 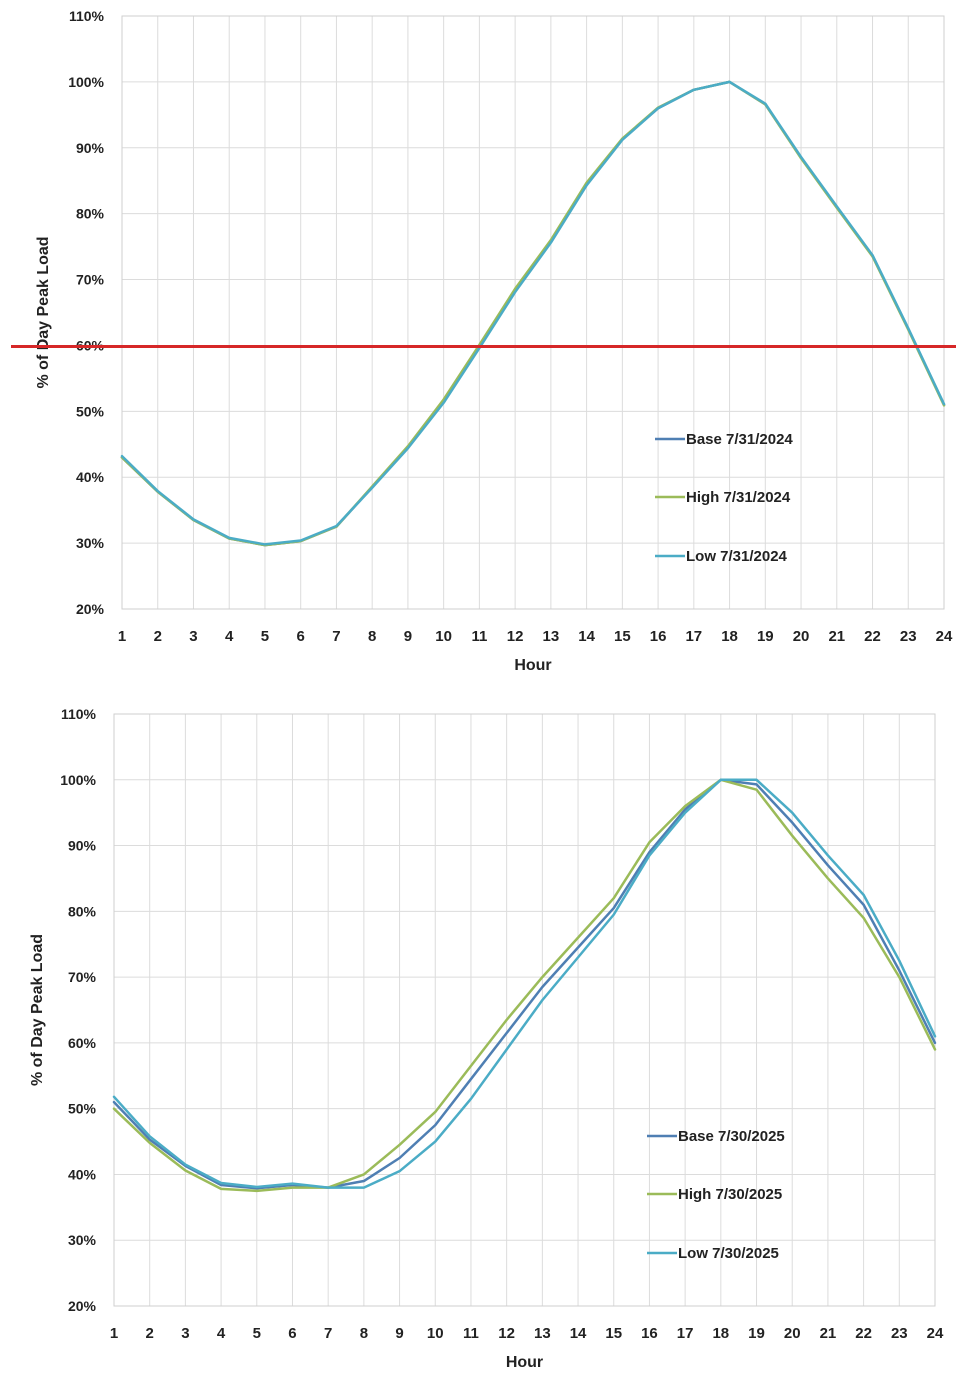 I want to click on legend-label-high: High 7/31/2024, so click(x=738, y=497).